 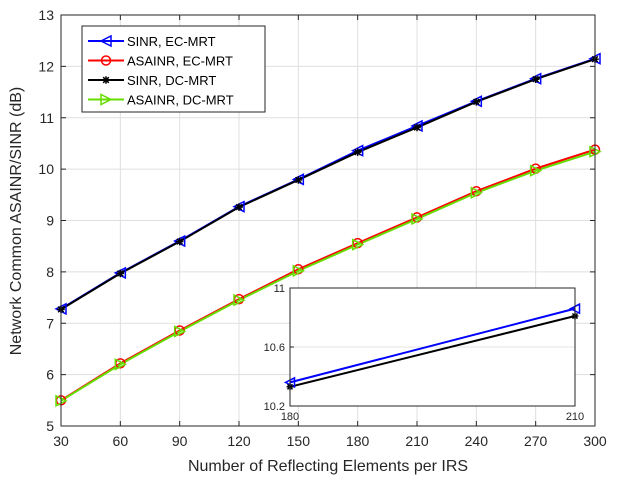 What do you see at coordinates (477, 441) in the screenshot?
I see `x-tick-label: 240` at bounding box center [477, 441].